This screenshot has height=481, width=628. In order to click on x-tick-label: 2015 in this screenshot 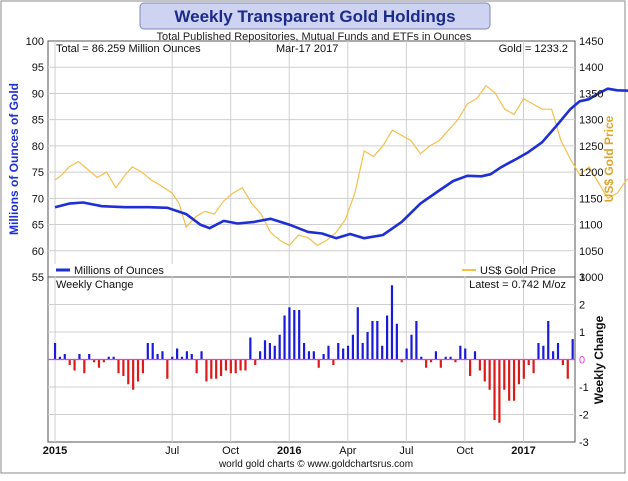, I will do `click(55, 451)`.